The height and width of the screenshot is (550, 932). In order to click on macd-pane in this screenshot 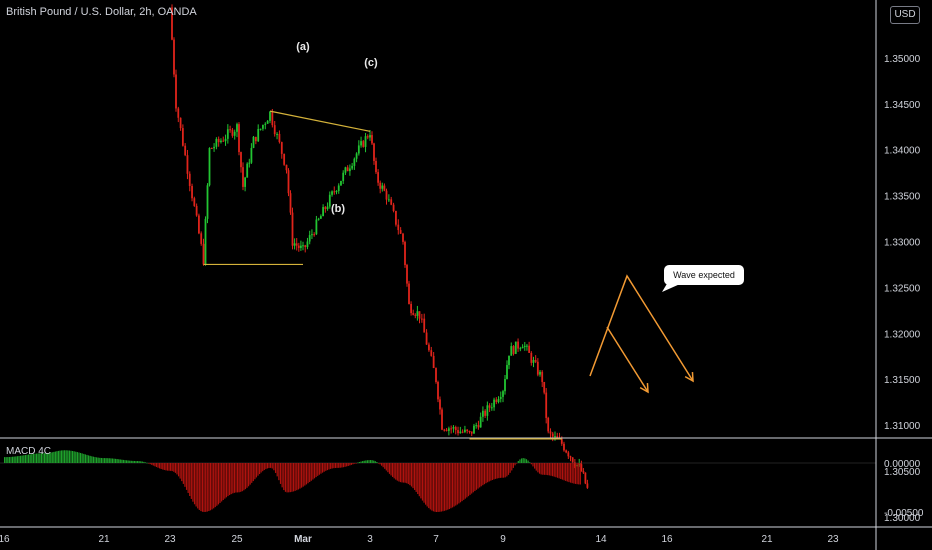, I will do `click(438, 481)`.